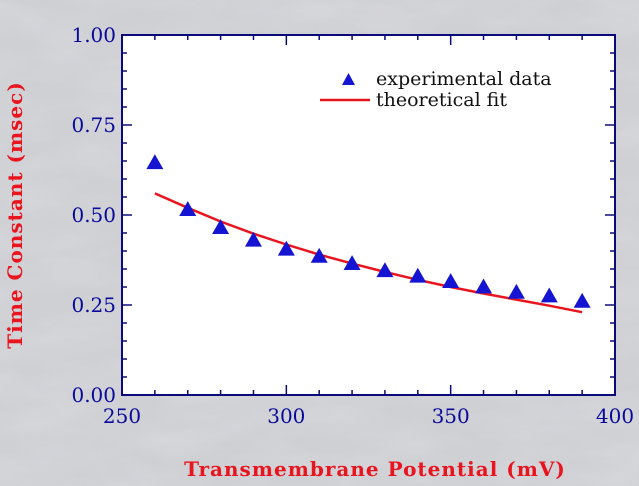 The height and width of the screenshot is (486, 639). What do you see at coordinates (464, 79) in the screenshot?
I see `legend-label-experimental: experimental data` at bounding box center [464, 79].